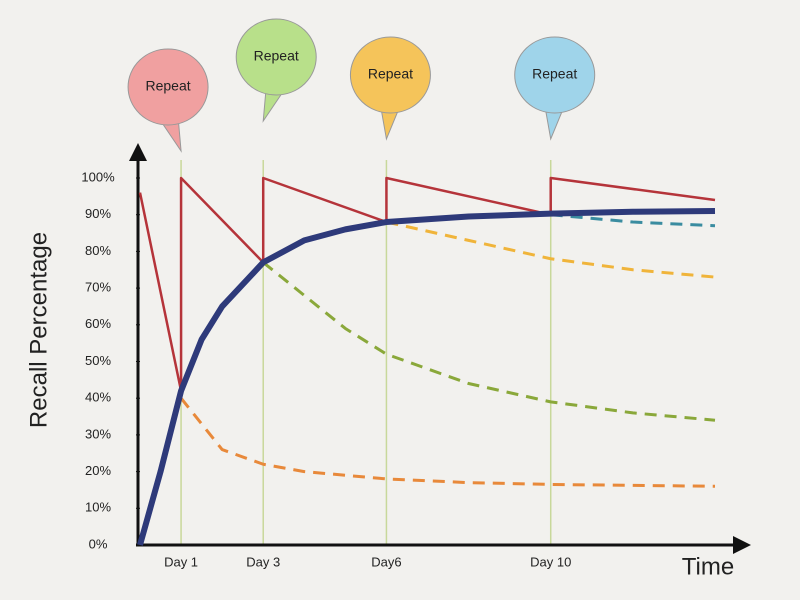 The image size is (800, 600). I want to click on y-tick-label: 30%, so click(98, 433).